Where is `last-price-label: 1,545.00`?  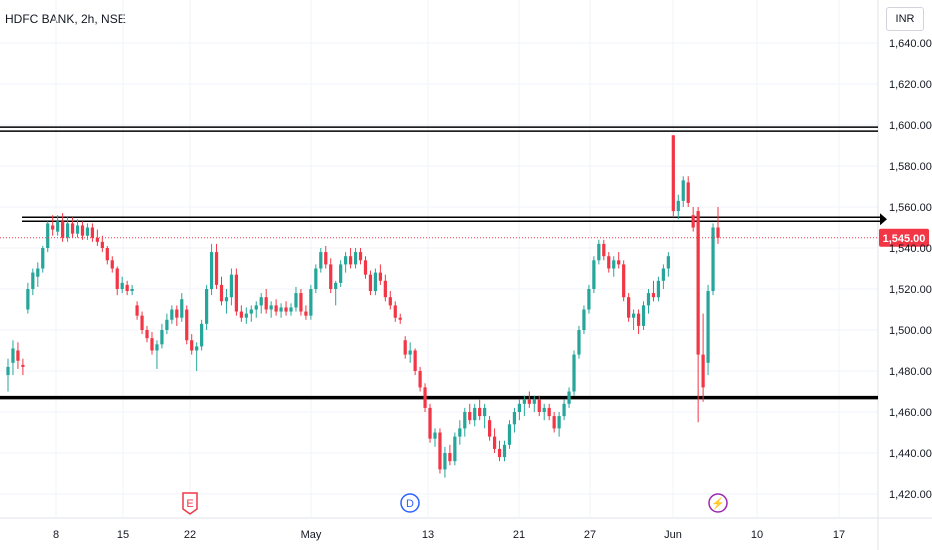
last-price-label: 1,545.00 is located at coordinates (904, 239).